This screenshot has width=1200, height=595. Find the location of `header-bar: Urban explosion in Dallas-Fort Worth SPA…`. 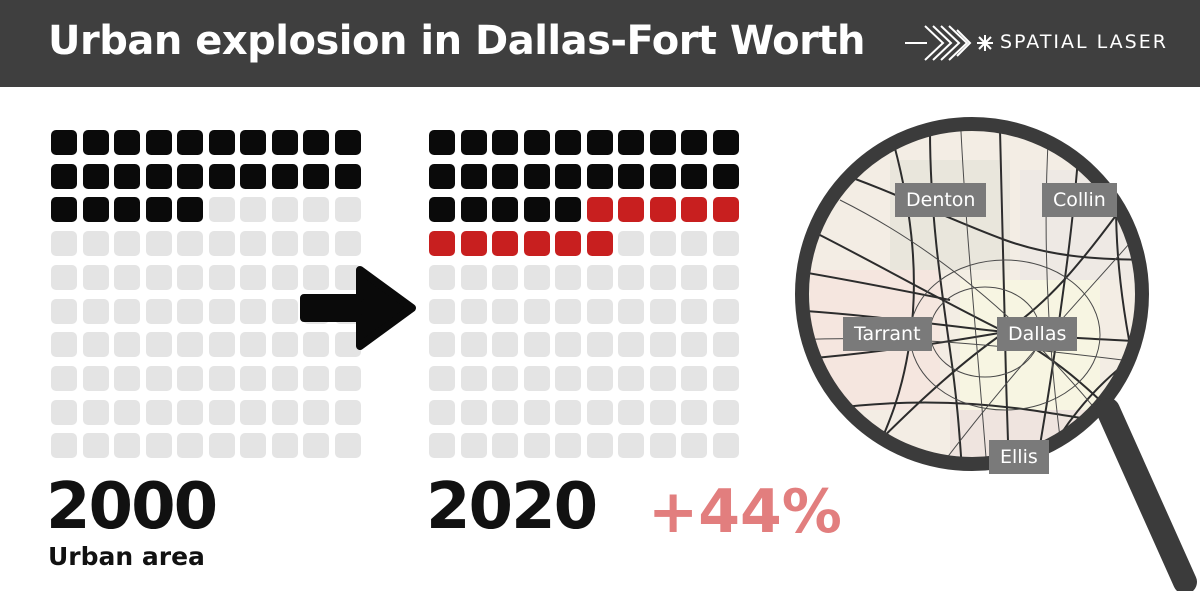

header-bar: Urban explosion in Dallas-Fort Worth SPA… is located at coordinates (600, 43).